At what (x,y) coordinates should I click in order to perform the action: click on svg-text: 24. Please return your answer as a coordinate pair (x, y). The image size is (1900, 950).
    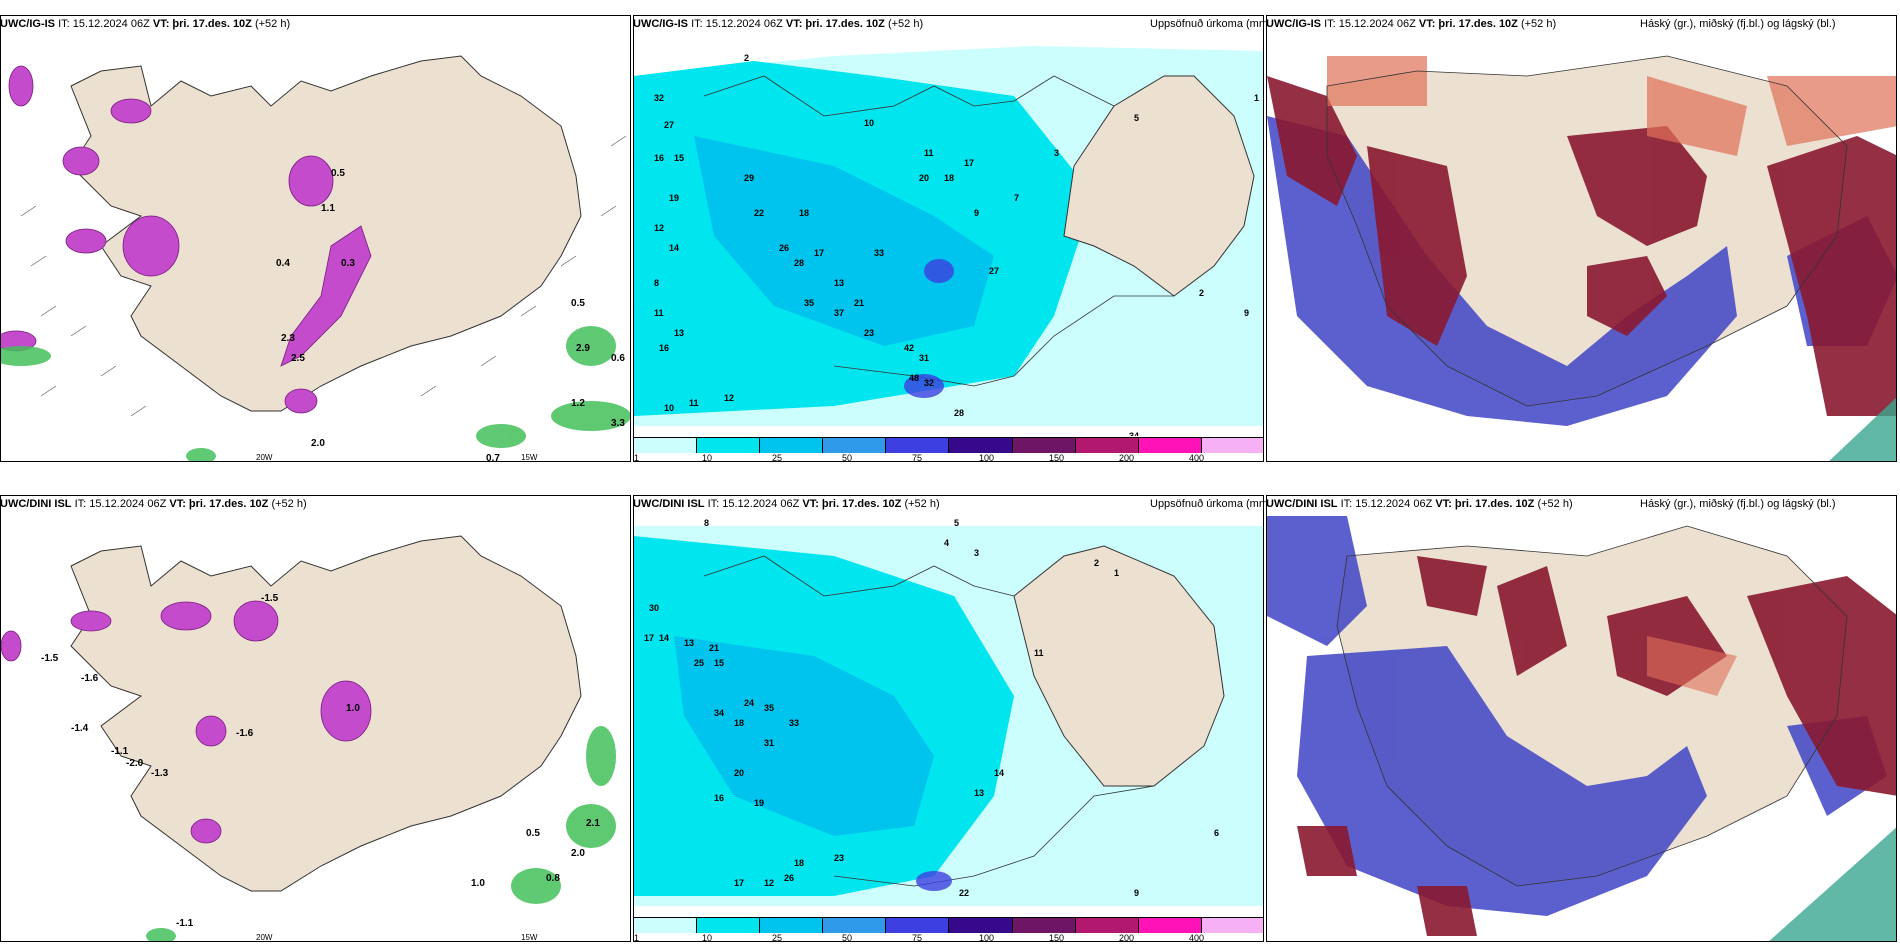
    Looking at the image, I should click on (749, 703).